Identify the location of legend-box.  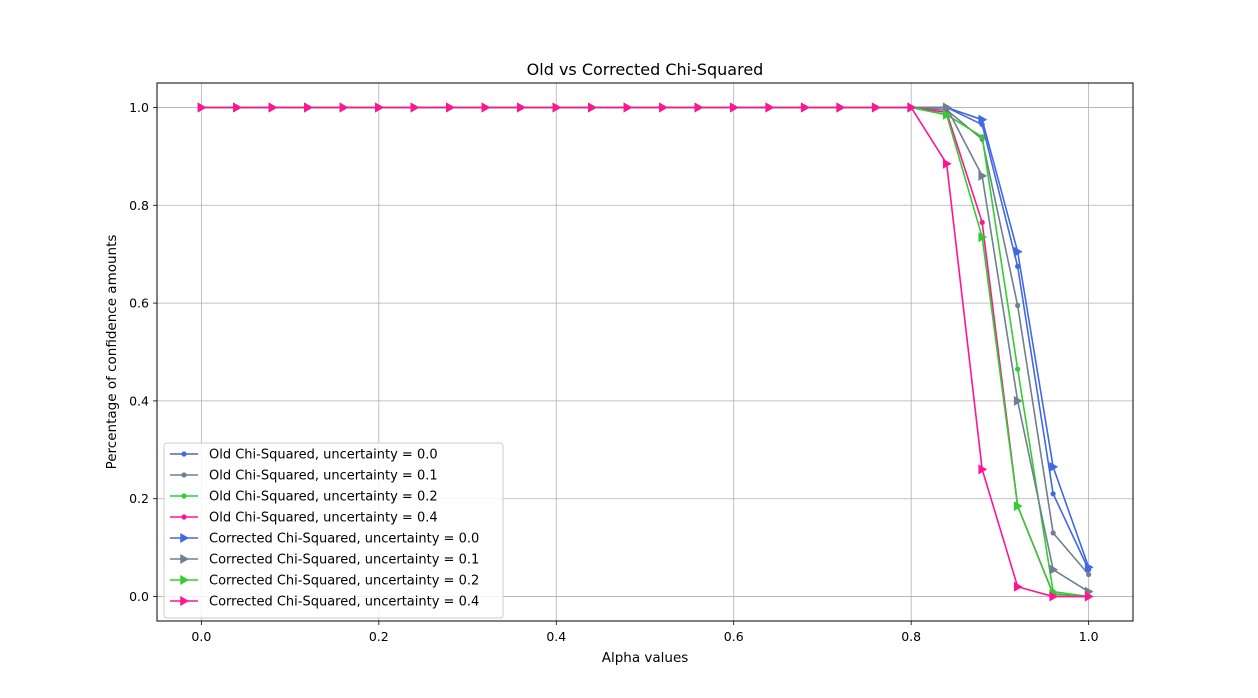
(333, 530).